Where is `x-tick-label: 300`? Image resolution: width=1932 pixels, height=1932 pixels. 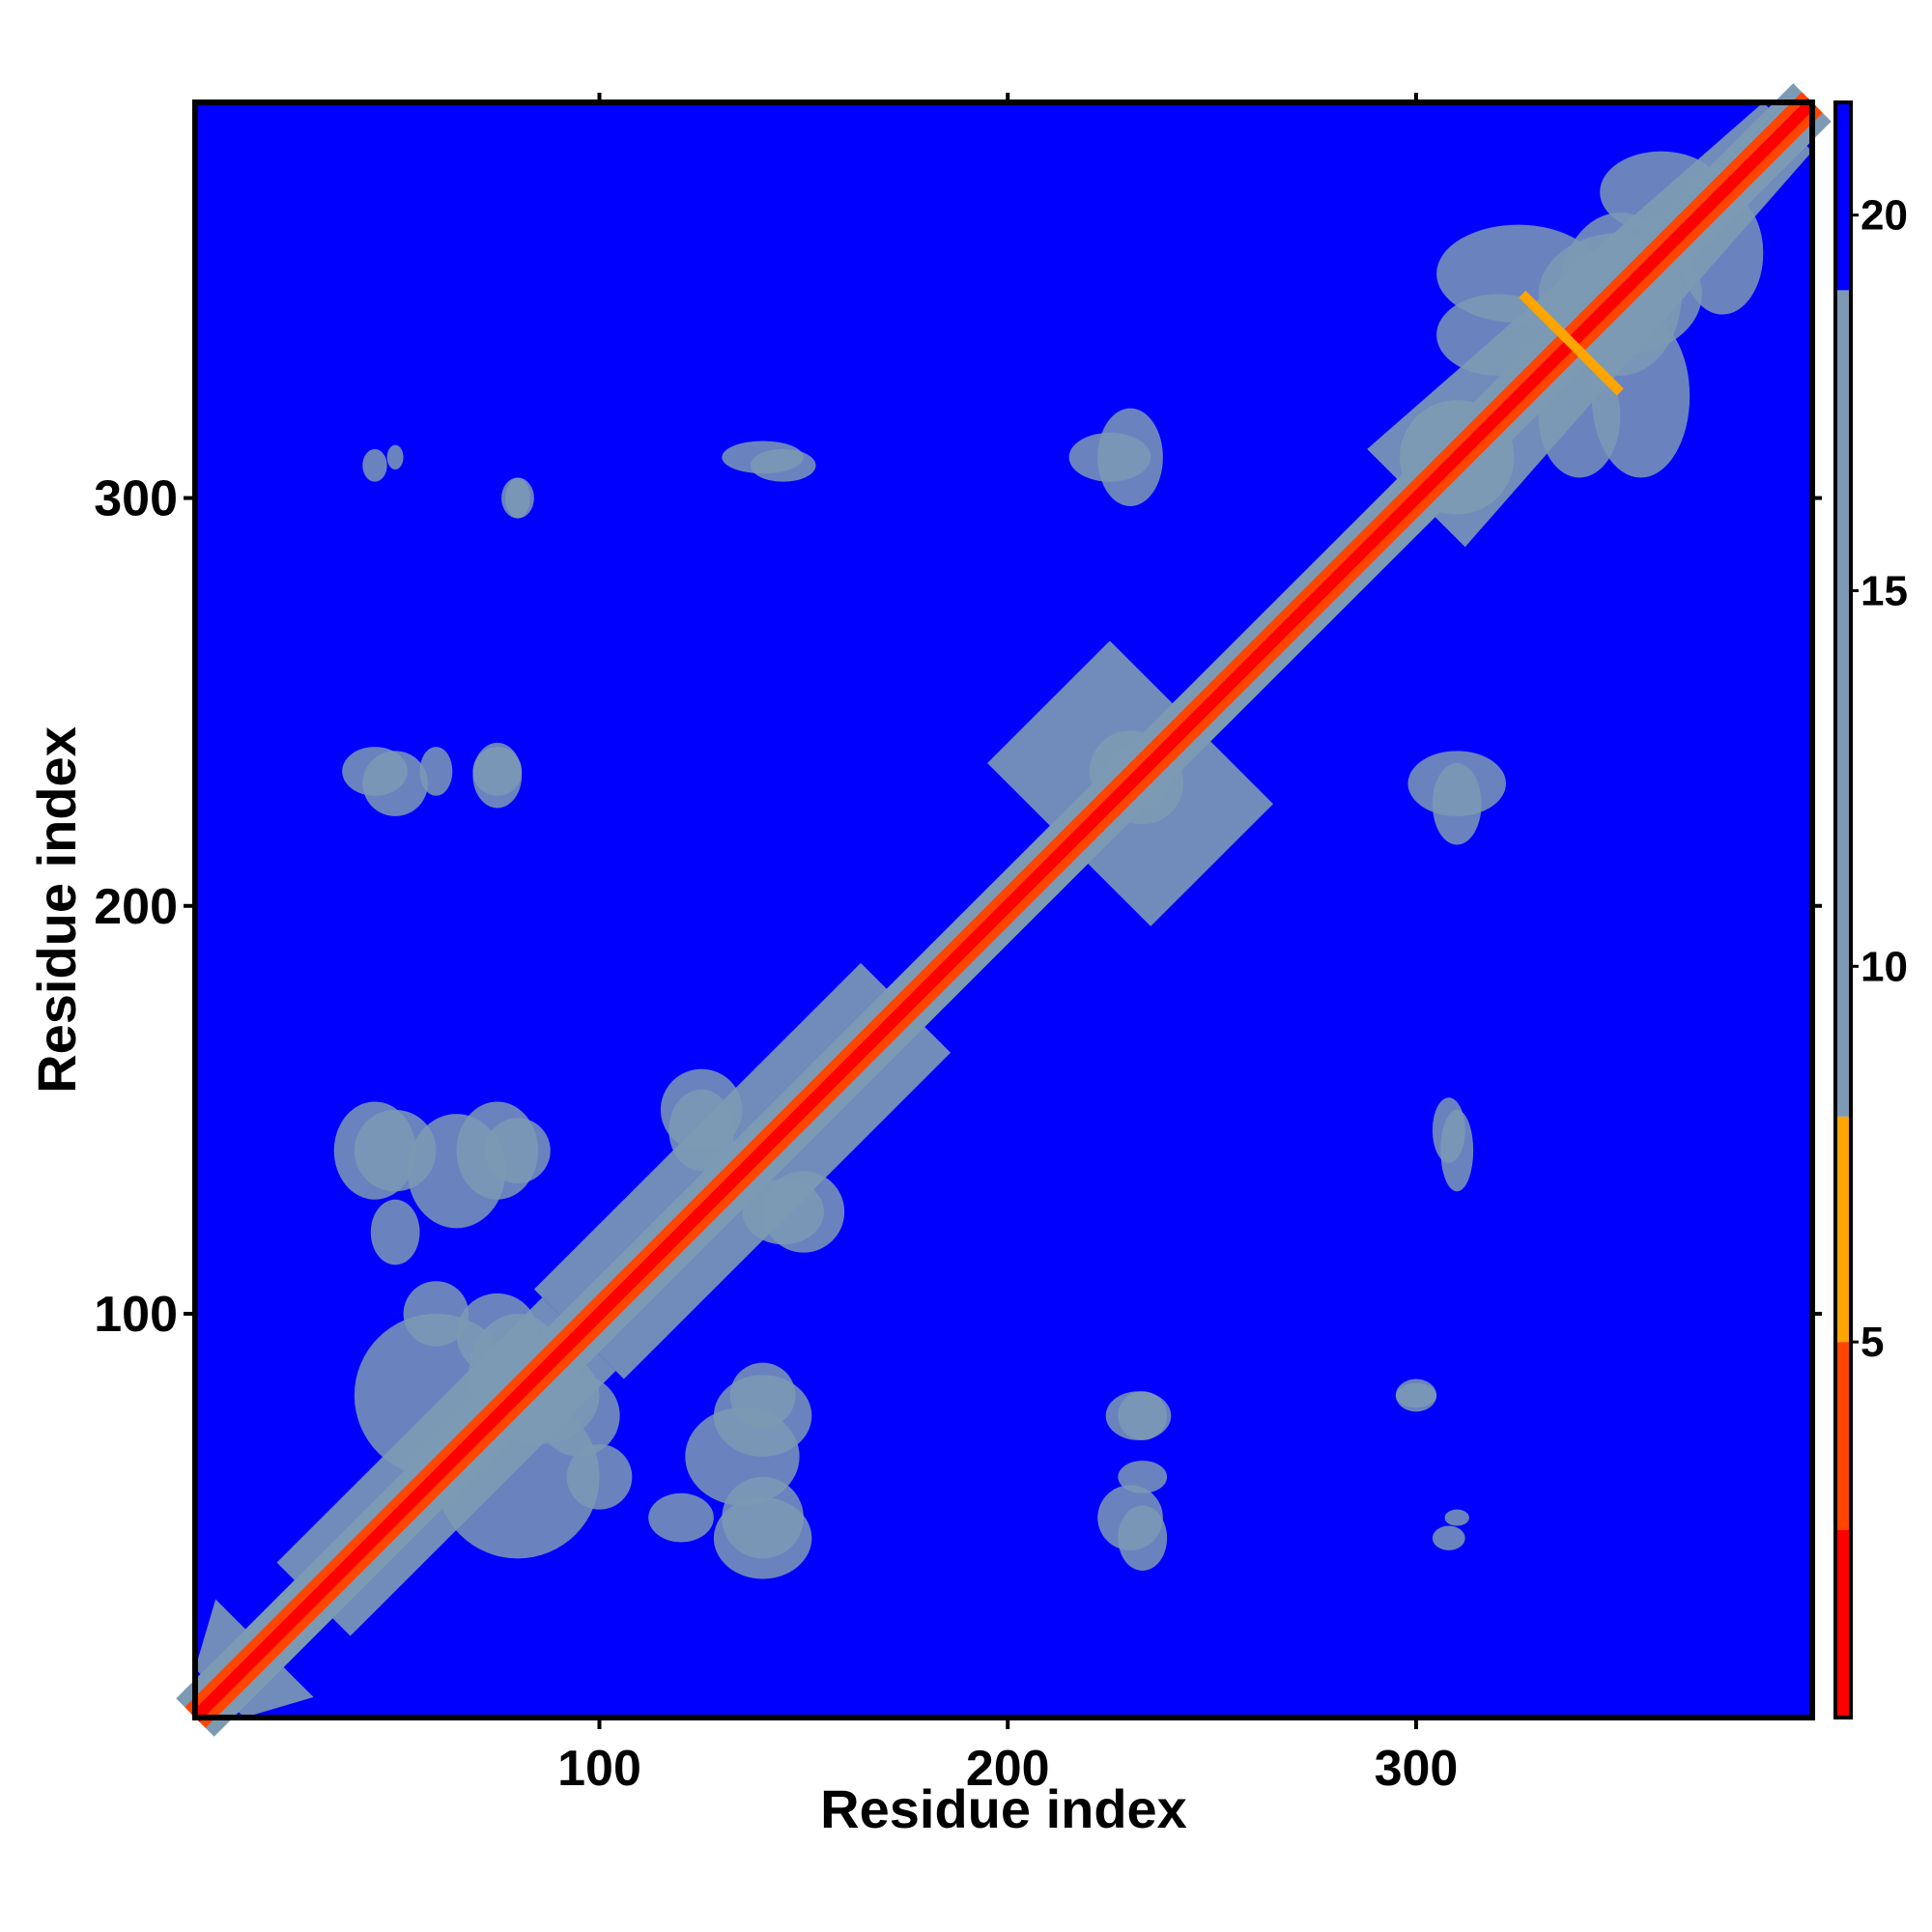 x-tick-label: 300 is located at coordinates (1417, 1769).